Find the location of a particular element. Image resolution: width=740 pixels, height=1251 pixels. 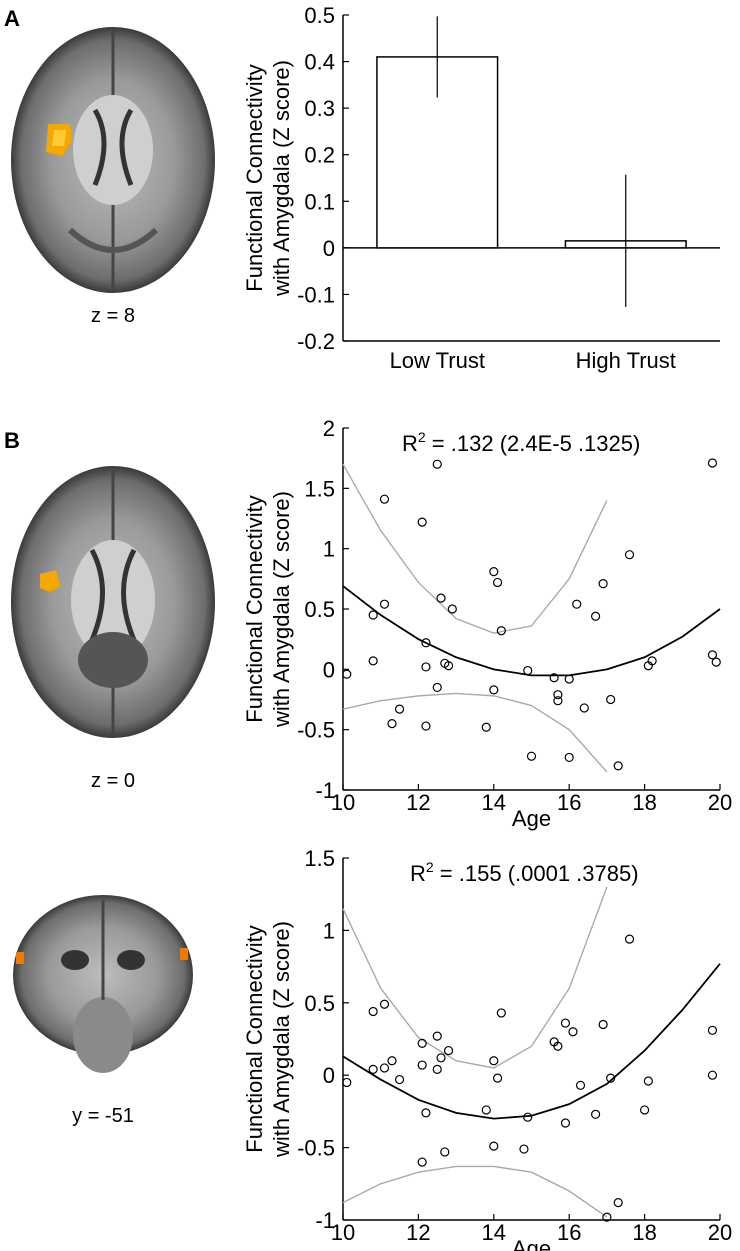

x-tick-label: Low Trust is located at coordinates (437, 360).